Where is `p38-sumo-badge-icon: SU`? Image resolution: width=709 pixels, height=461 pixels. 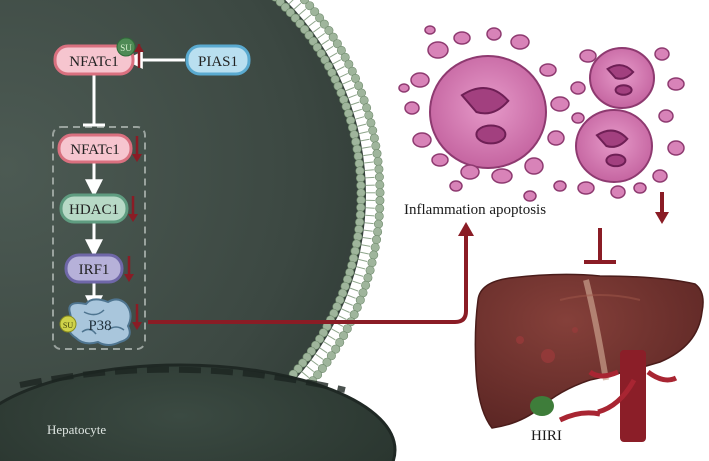 p38-sumo-badge-icon: SU is located at coordinates (68, 324).